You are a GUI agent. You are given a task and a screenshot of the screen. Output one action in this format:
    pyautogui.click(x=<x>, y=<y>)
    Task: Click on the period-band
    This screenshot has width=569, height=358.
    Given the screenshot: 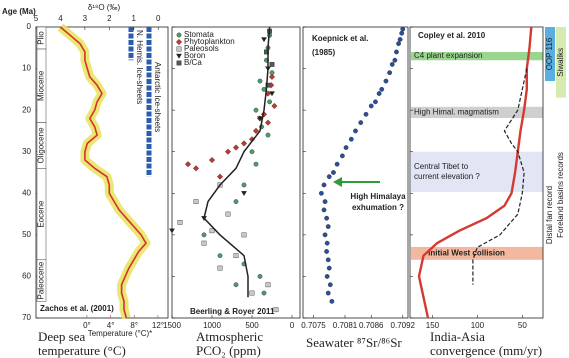 What is the action you would take?
    pyautogui.click(x=477, y=112)
    